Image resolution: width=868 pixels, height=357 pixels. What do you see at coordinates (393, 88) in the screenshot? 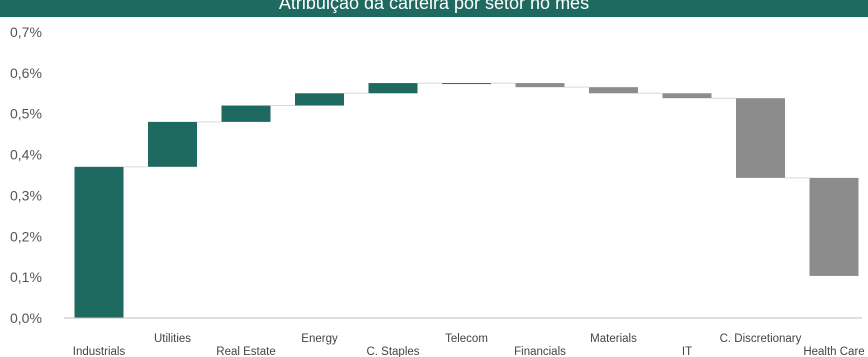
I see `bar-c-staples` at bounding box center [393, 88].